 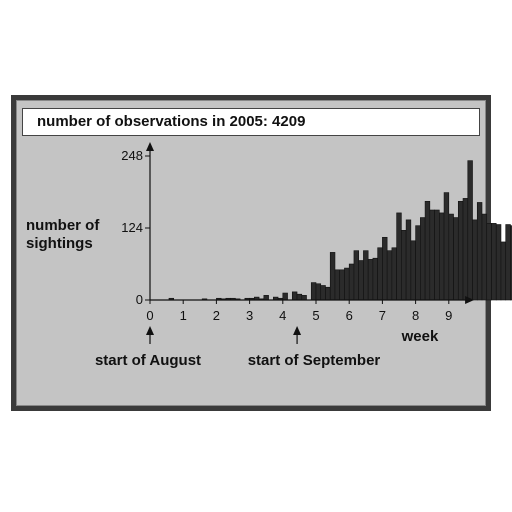 What do you see at coordinates (382, 315) in the screenshot?
I see `x-tick-label: 7` at bounding box center [382, 315].